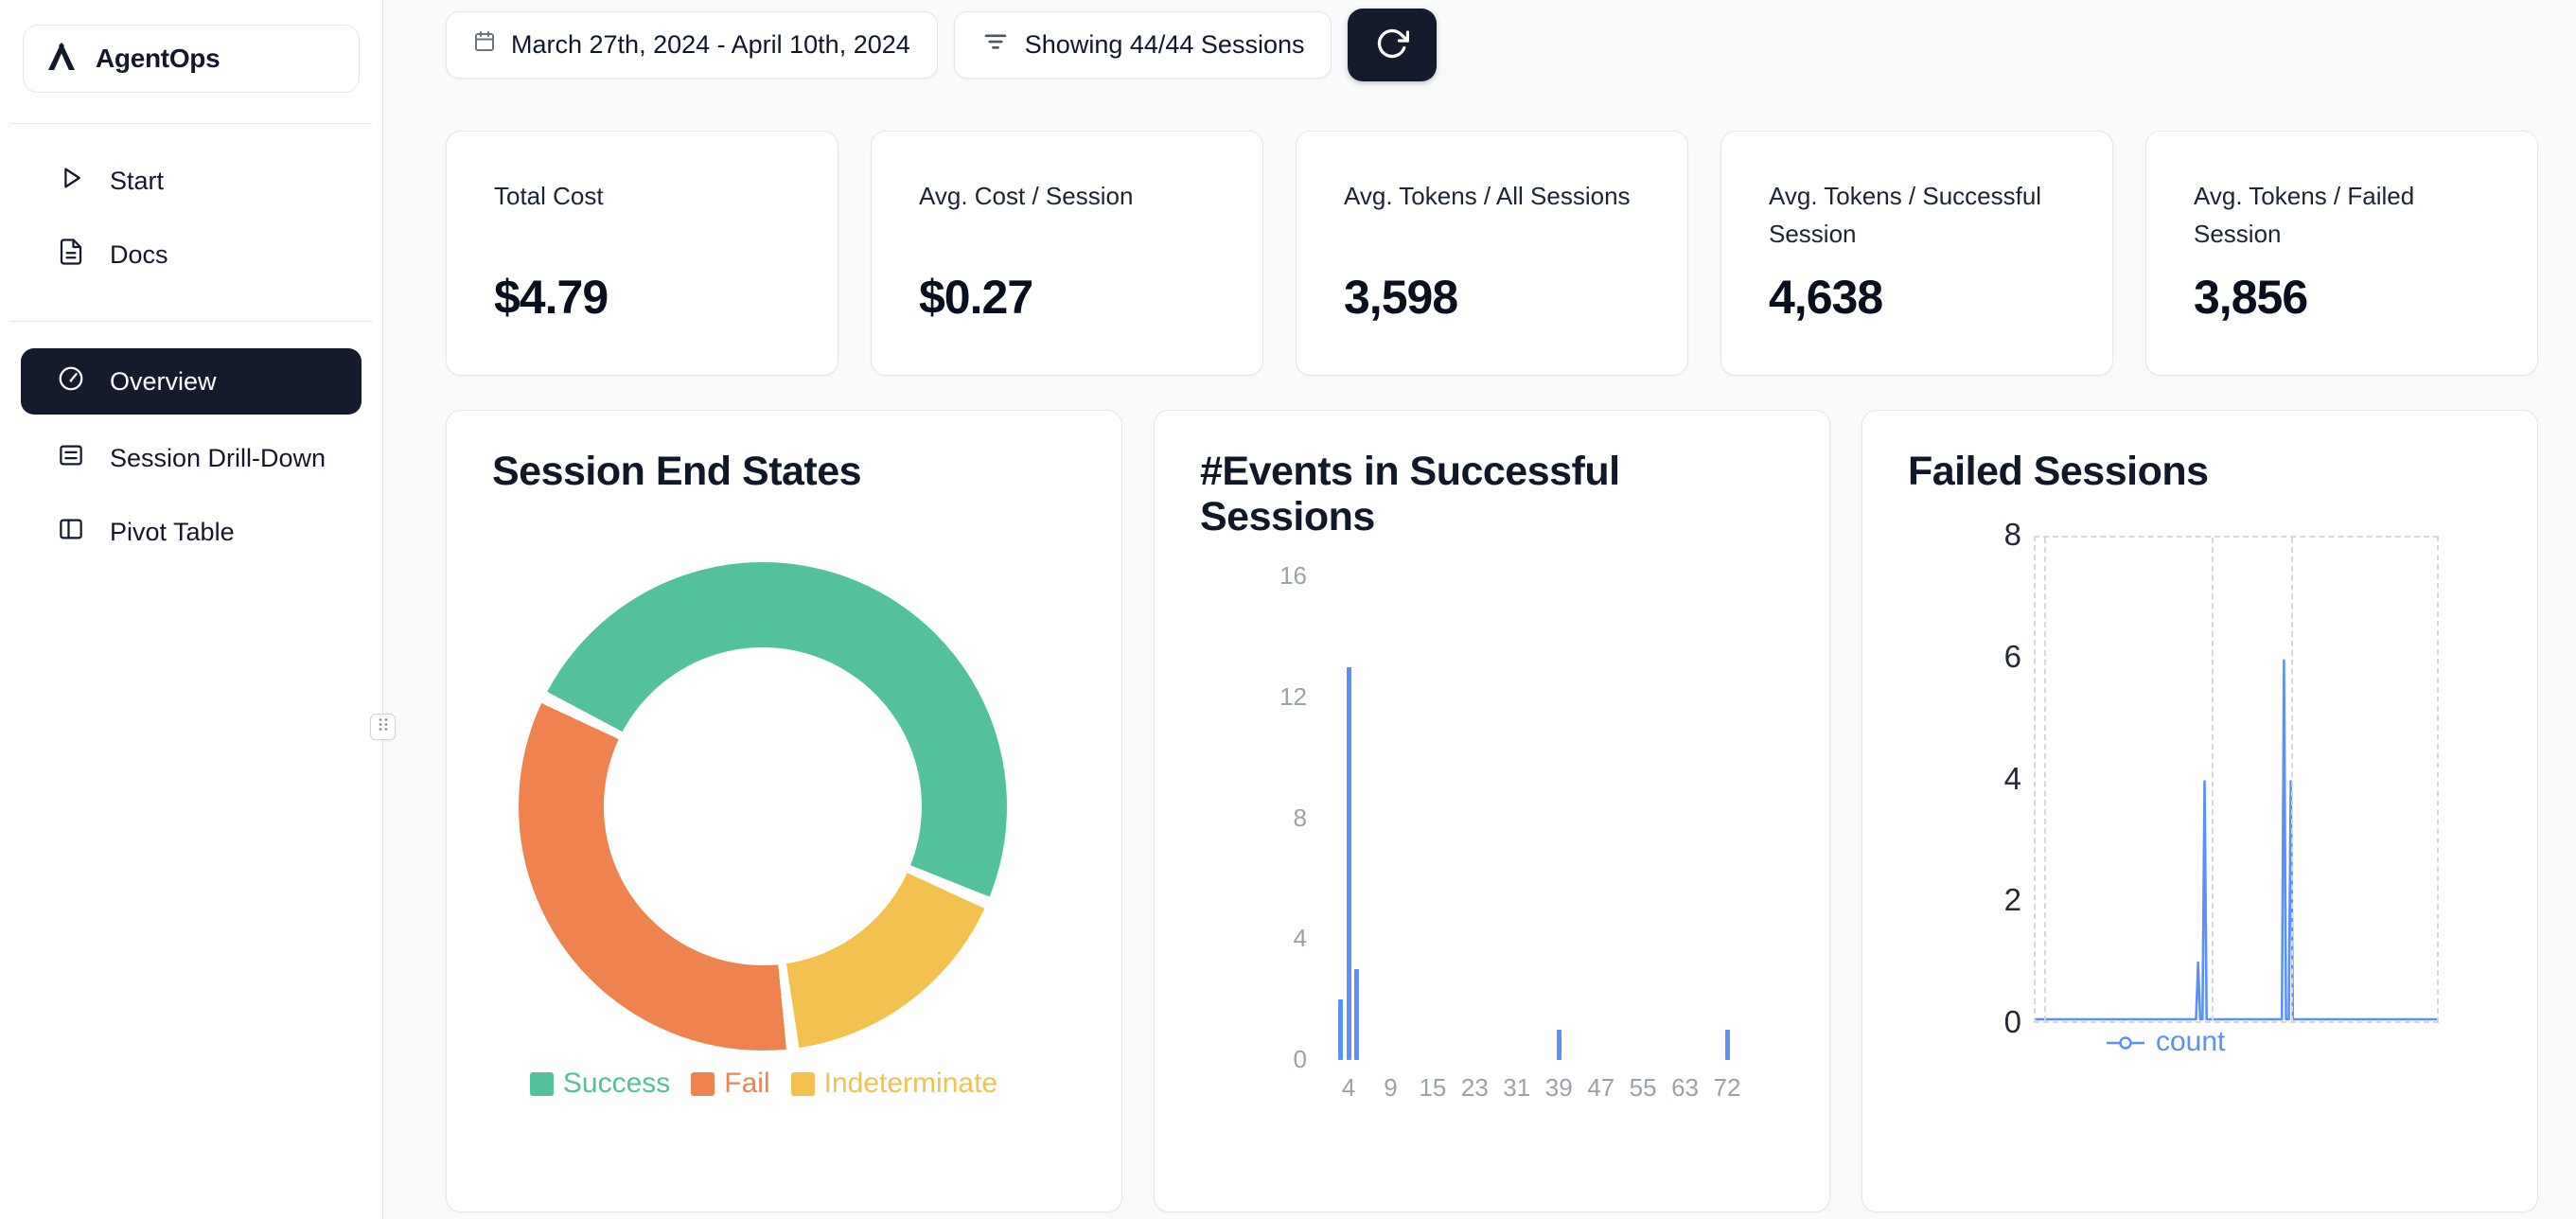 Image resolution: width=2576 pixels, height=1219 pixels. I want to click on line-marker-icon, so click(2125, 1042).